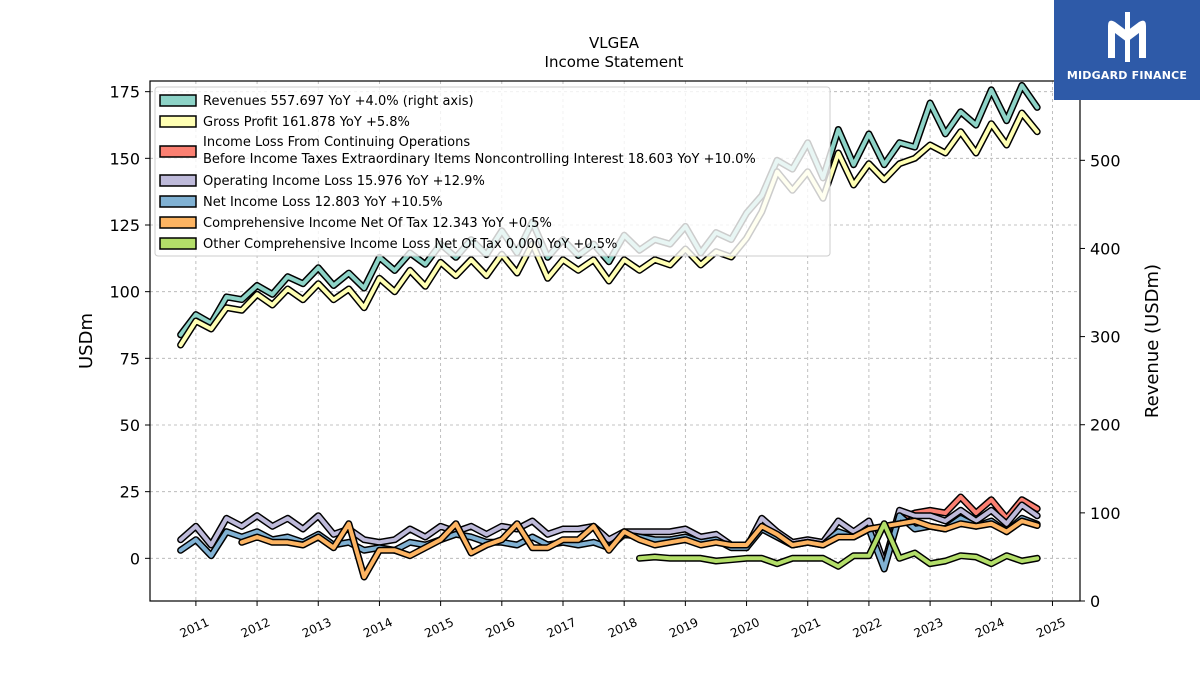 The width and height of the screenshot is (1200, 675). What do you see at coordinates (129, 325) in the screenshot?
I see `left-axis-ticks: 175 150 125 100 75 50 25 0` at bounding box center [129, 325].